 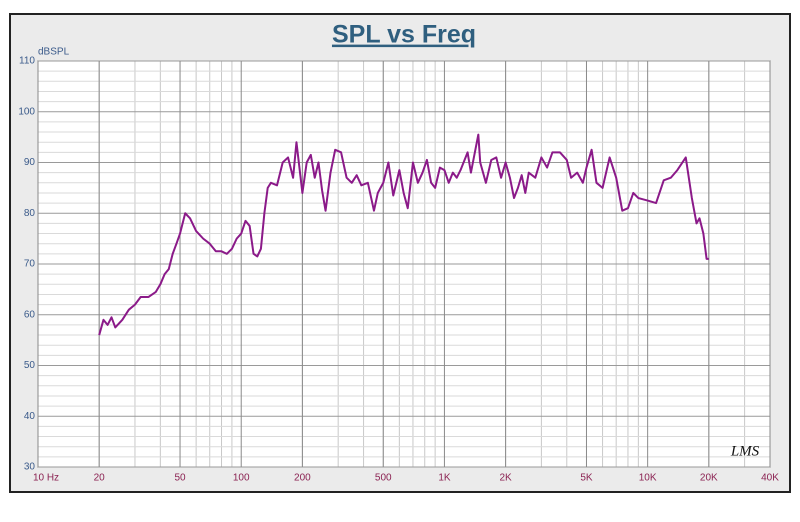 I want to click on x-tick-label: 20K, so click(x=709, y=478).